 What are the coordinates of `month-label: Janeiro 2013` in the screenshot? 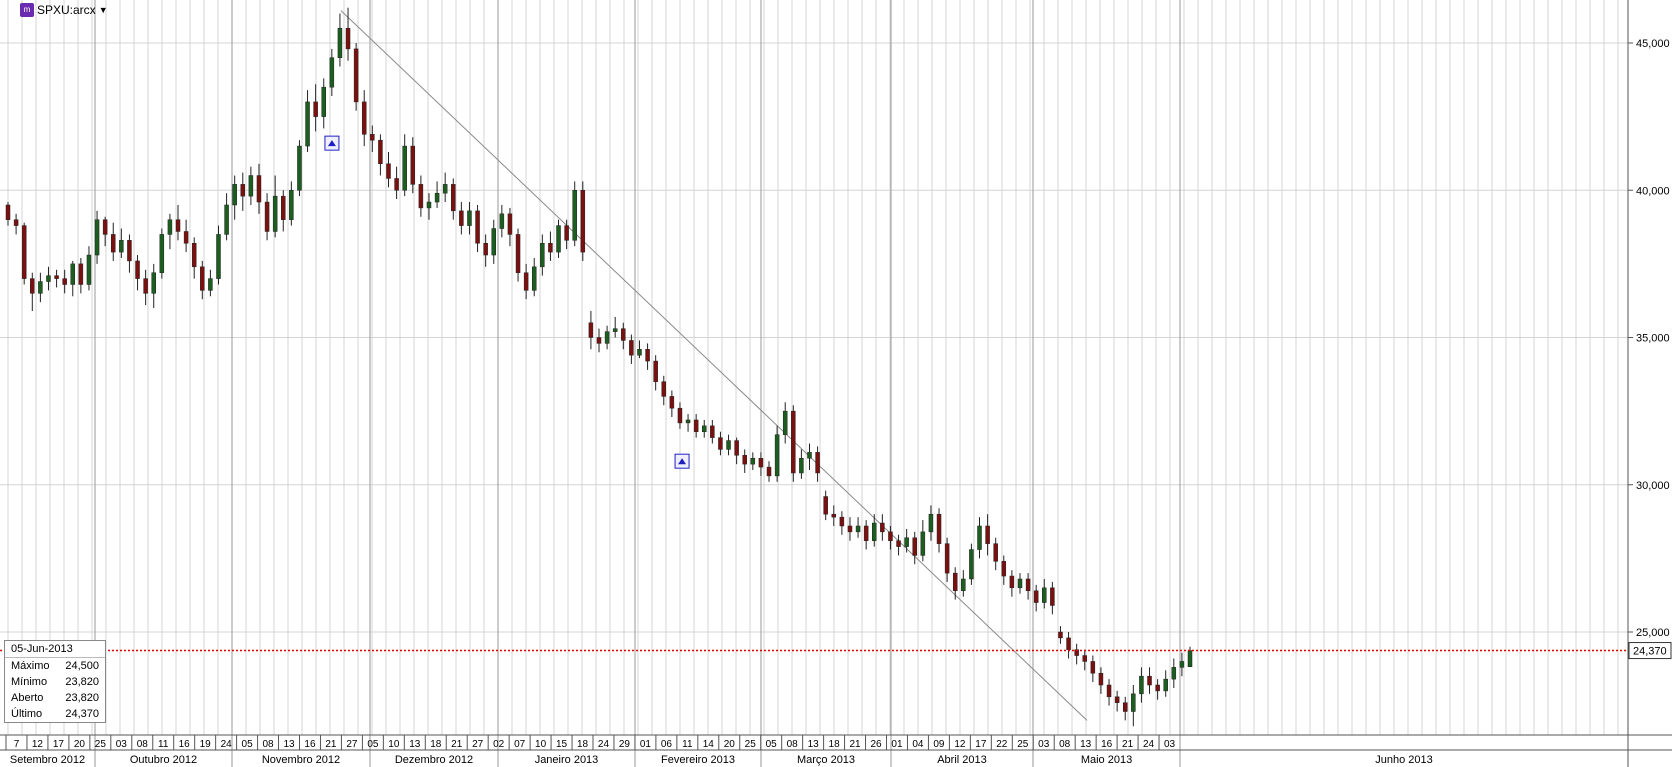 It's located at (567, 760).